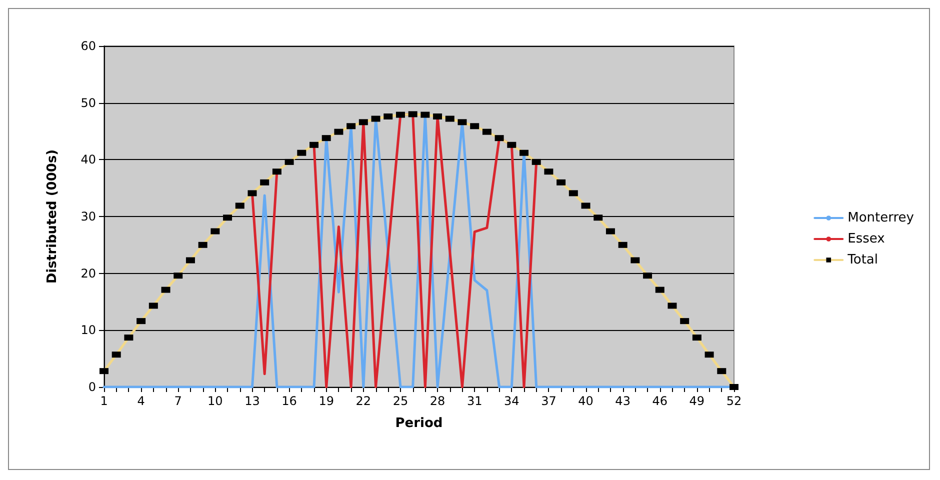 The image size is (940, 480). What do you see at coordinates (52, 216) in the screenshot?
I see `y-axis-title: Distributed (000s)` at bounding box center [52, 216].